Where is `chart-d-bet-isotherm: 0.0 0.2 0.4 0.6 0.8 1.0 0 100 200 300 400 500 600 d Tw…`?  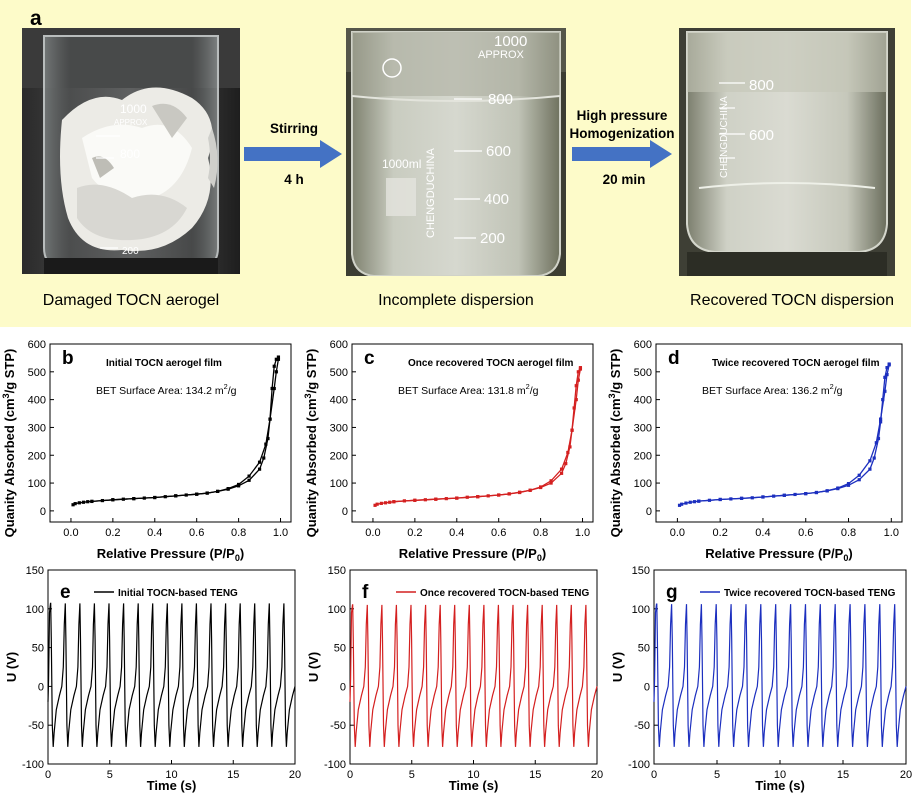 chart-d-bet-isotherm: 0.0 0.2 0.4 0.6 0.8 1.0 0 100 200 300 400 500 600 d Tw… is located at coordinates (761, 446).